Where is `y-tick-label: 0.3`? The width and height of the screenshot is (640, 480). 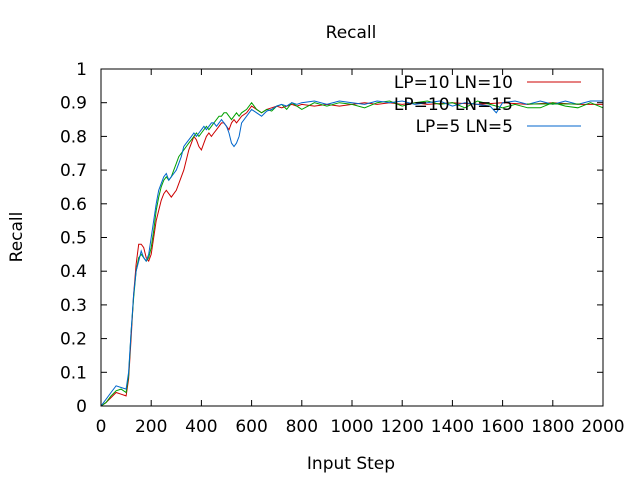
y-tick-label: 0.3 is located at coordinates (73, 306).